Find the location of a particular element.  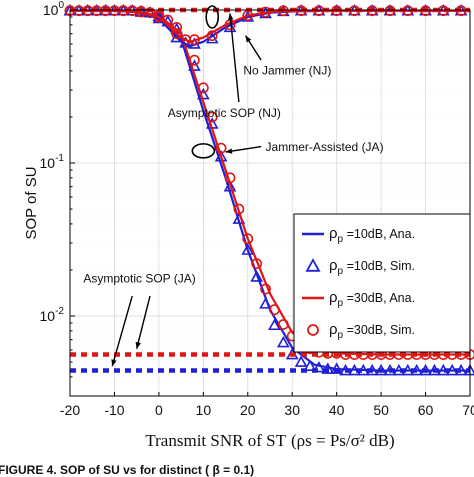

x-tick-label: 20 is located at coordinates (248, 410).